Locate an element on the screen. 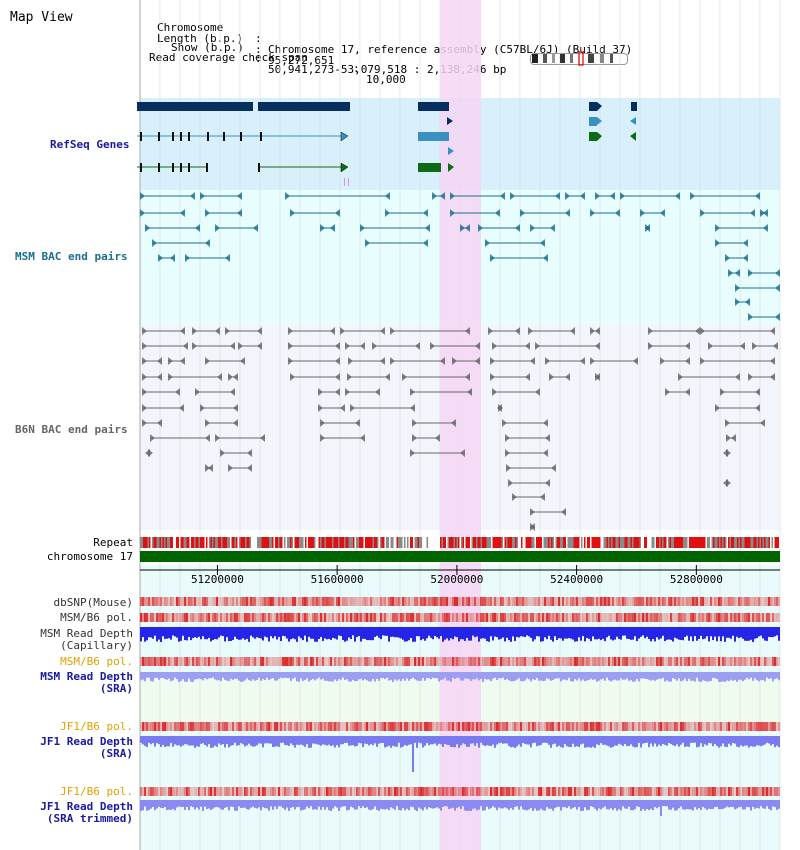  msm-bac-pair-end is located at coordinates (207, 213).